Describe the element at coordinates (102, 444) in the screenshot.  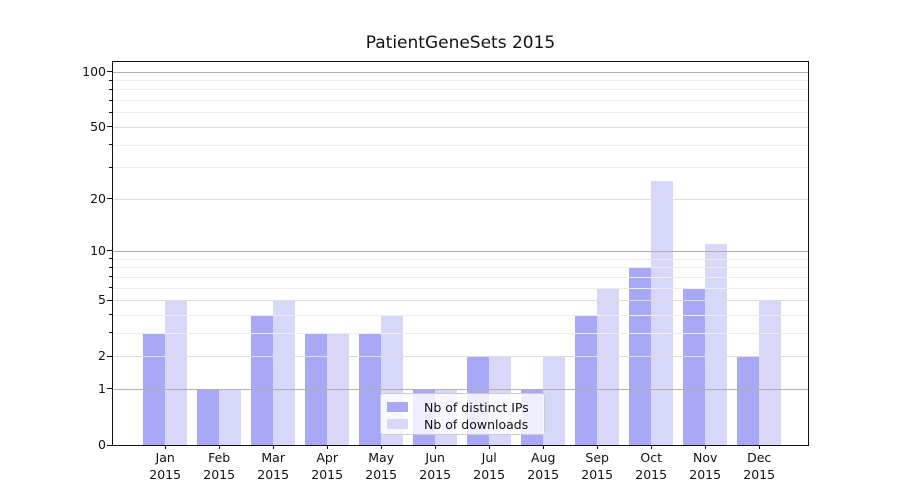
I see `y-tick-label: 0` at that location.